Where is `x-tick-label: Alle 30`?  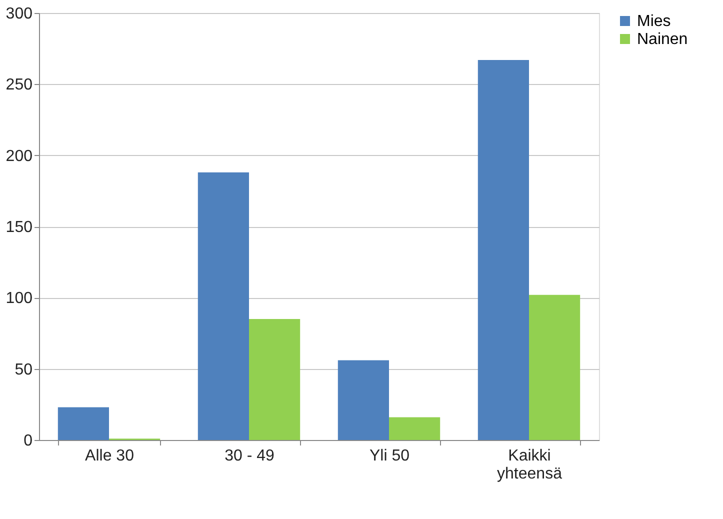
x-tick-label: Alle 30 is located at coordinates (109, 456).